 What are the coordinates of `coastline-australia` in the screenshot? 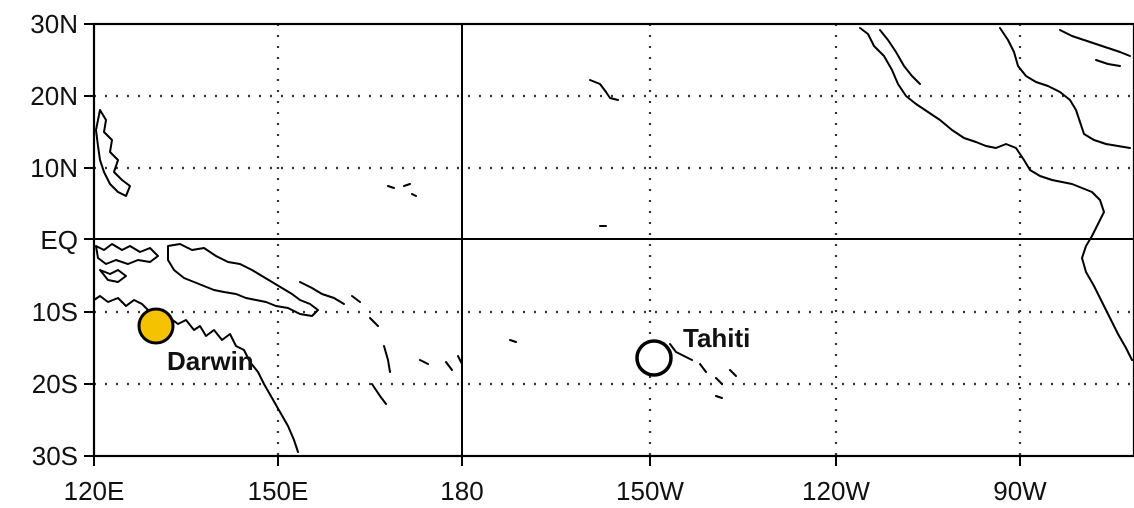 It's located at (196, 374).